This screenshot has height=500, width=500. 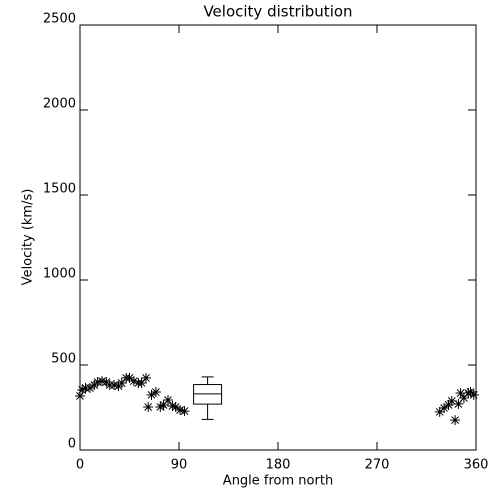 What do you see at coordinates (277, 12) in the screenshot?
I see `chart-title: Velocity distribution` at bounding box center [277, 12].